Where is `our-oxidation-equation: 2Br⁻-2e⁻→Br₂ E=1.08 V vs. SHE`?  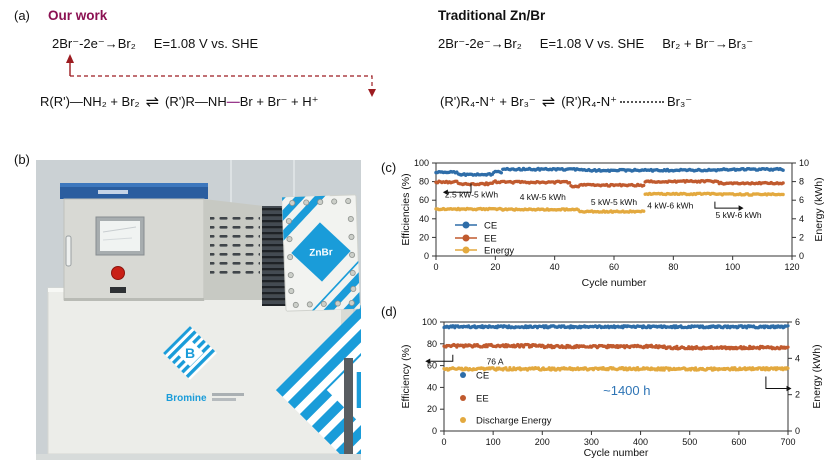 our-oxidation-equation: 2Br⁻-2e⁻→Br₂ E=1.08 V vs. SHE is located at coordinates (155, 44).